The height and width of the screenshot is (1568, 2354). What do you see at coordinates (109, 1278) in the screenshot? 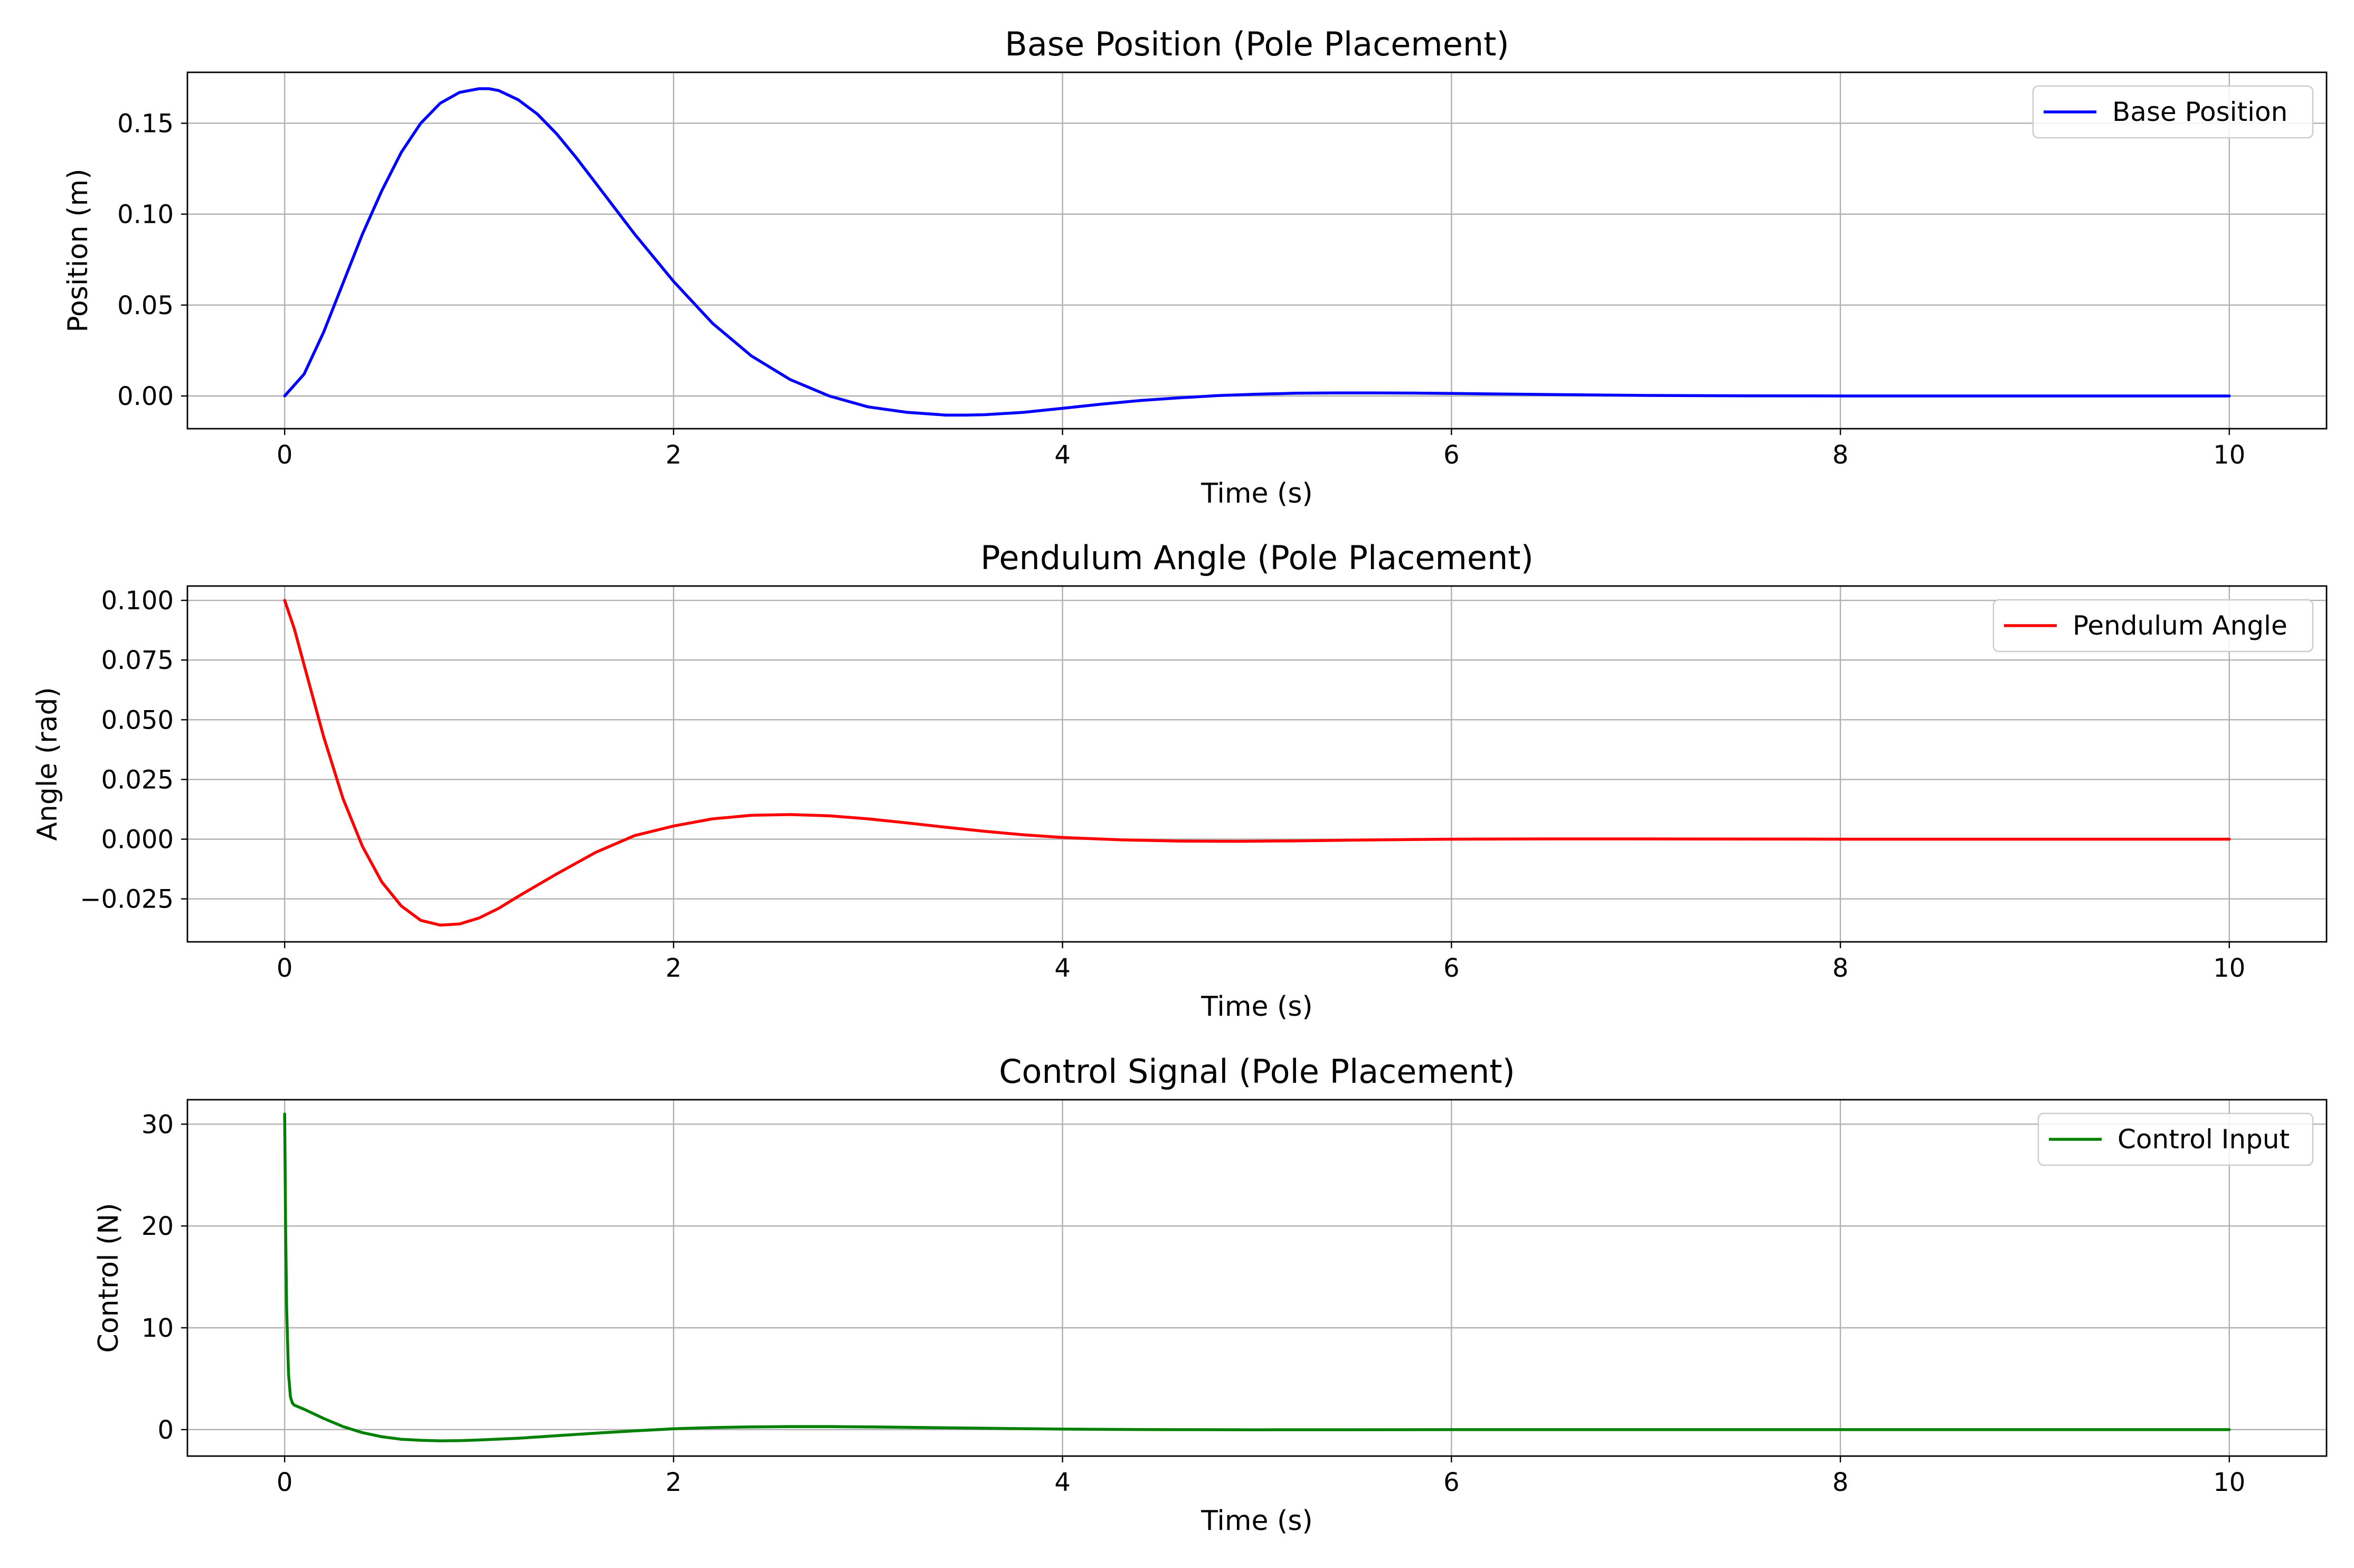
I see `y-axis-label: Control (N)` at bounding box center [109, 1278].